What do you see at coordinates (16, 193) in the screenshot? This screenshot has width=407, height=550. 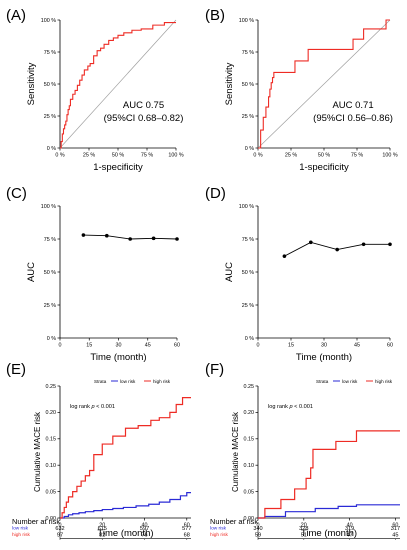 I see `panel-letter-c: (C)` at bounding box center [16, 193].